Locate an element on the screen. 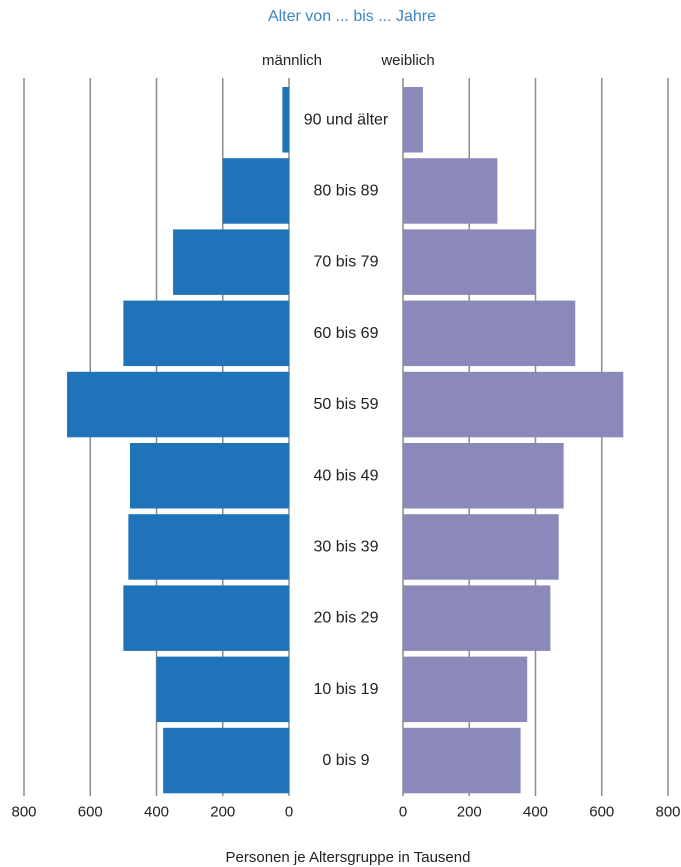 The width and height of the screenshot is (681, 867). legend-female: weiblich is located at coordinates (407, 60).